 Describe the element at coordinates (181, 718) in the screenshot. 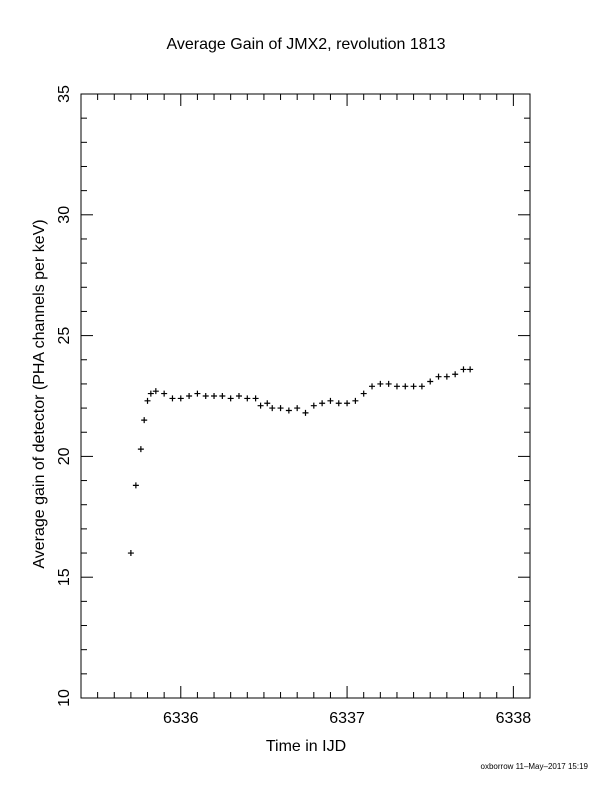

I see `x-tick-label: 6336` at that location.